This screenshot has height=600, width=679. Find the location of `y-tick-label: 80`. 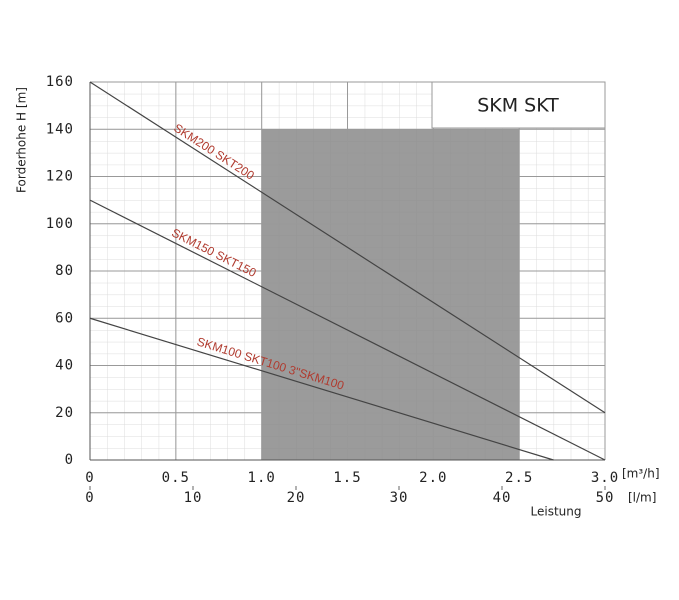

y-tick-label: 80 is located at coordinates (64, 271).